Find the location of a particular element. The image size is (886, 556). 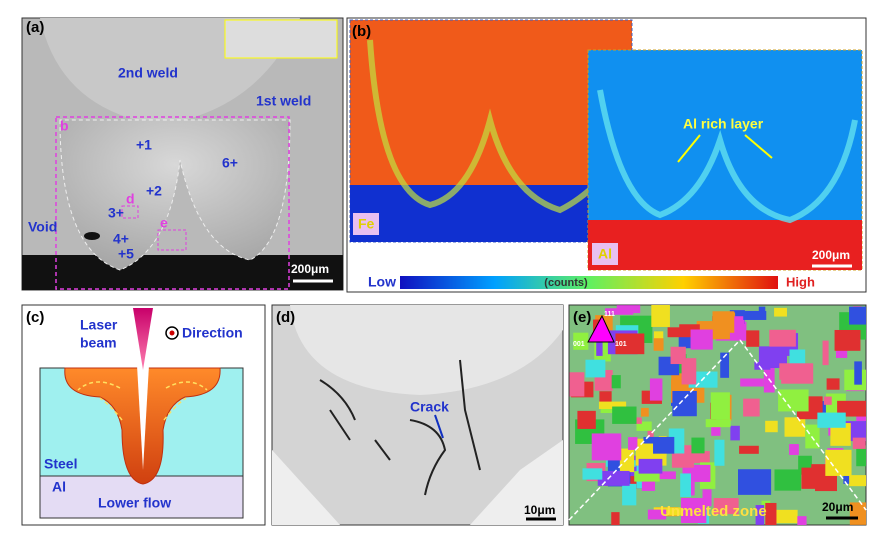

al-map-substrate is located at coordinates (725, 245).